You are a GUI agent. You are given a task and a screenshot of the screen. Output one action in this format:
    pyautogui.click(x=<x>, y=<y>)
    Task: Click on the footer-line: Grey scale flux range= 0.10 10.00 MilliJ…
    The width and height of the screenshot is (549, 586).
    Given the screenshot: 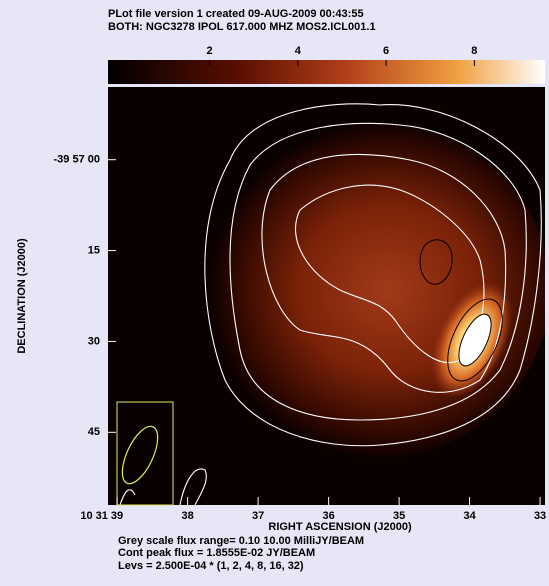 What is the action you would take?
    pyautogui.click(x=241, y=541)
    